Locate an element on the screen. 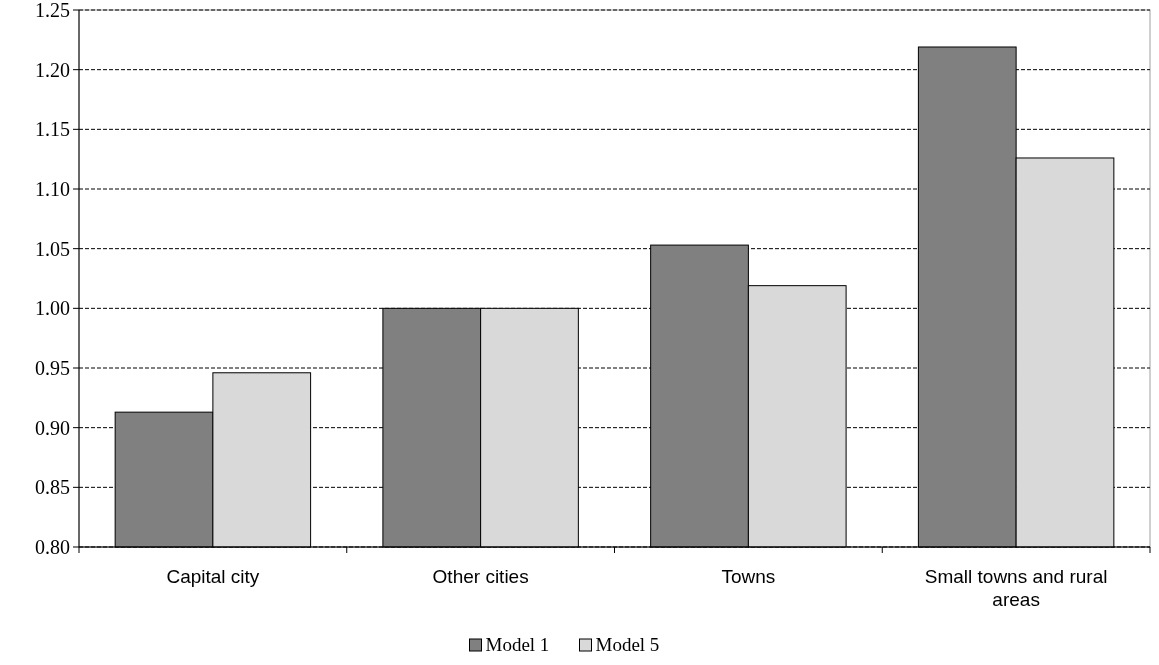 The height and width of the screenshot is (665, 1159). y-tick-label: 0.85 is located at coordinates (52, 487).